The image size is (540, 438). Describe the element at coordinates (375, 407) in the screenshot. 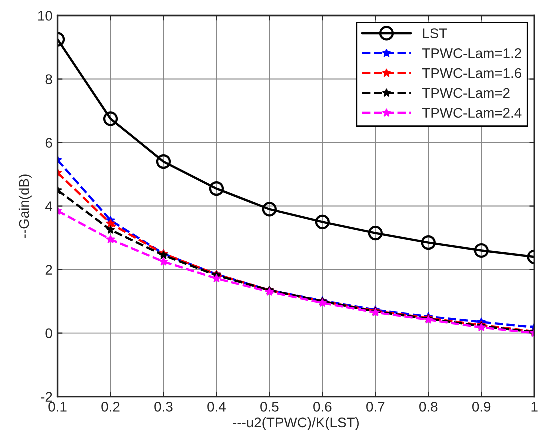

I see `x-tick-label: 0.7` at that location.